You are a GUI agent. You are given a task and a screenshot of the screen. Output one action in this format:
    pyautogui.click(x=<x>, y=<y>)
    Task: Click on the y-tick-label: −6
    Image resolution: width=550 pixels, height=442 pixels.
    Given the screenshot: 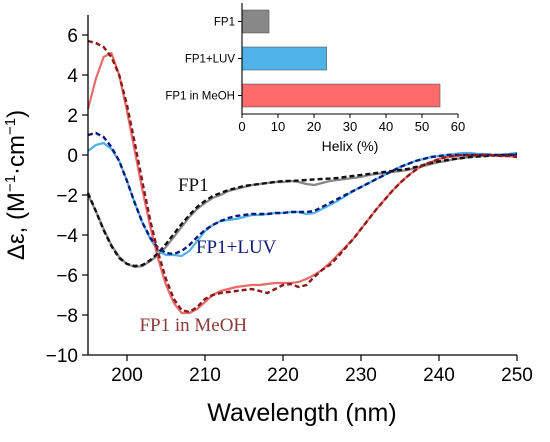 What is the action you would take?
    pyautogui.click(x=67, y=276)
    